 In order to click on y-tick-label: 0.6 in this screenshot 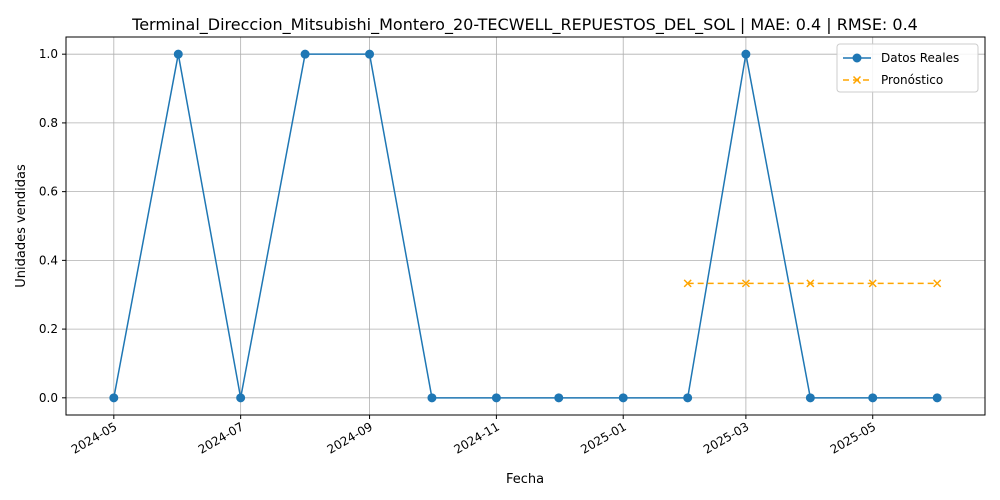, I will do `click(48, 192)`.